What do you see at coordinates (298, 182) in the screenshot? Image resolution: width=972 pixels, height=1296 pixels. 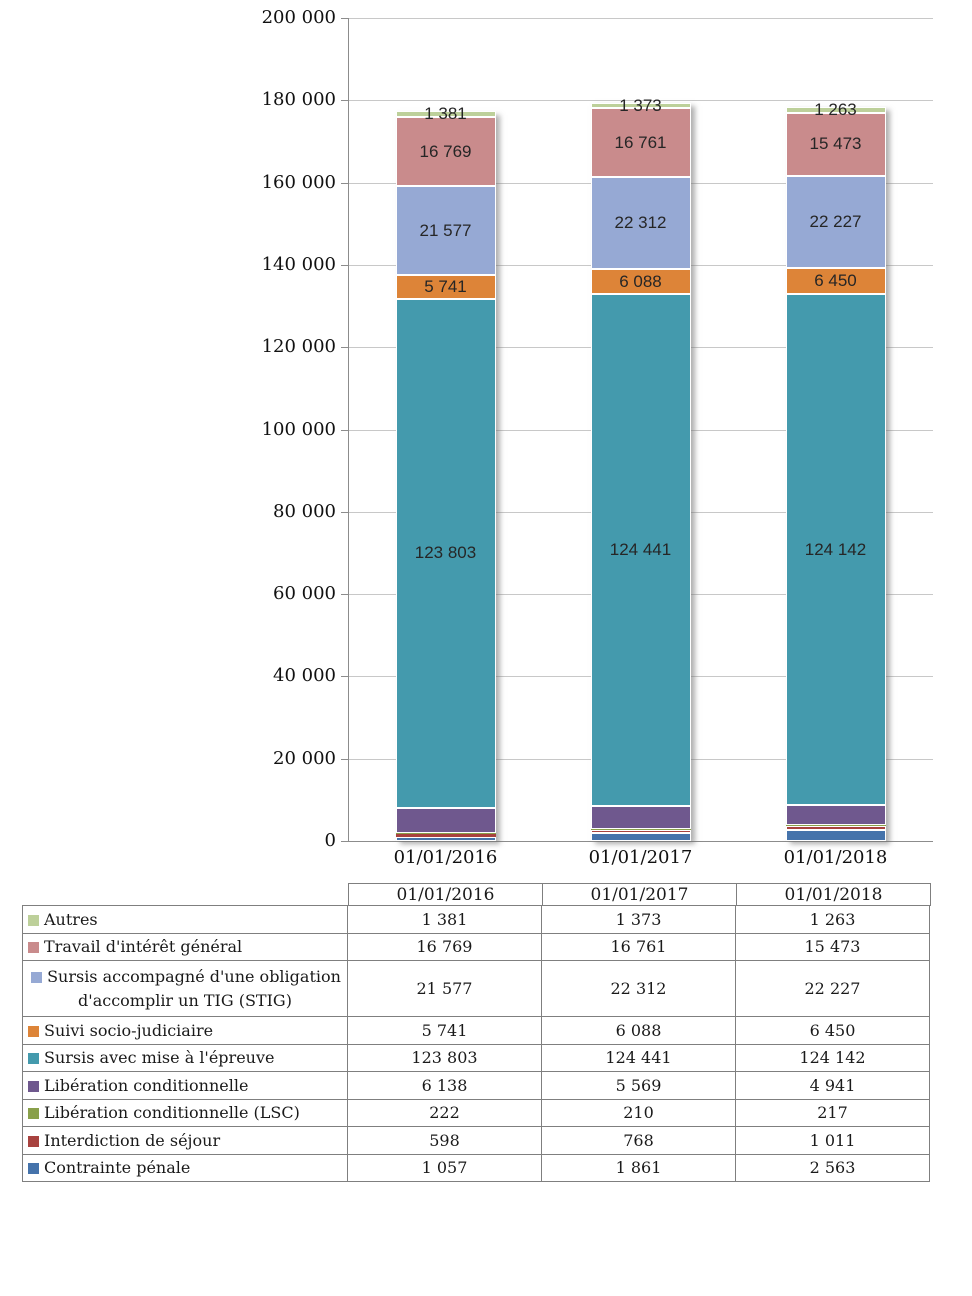 I see `y-tick-label: 160 000` at bounding box center [298, 182].